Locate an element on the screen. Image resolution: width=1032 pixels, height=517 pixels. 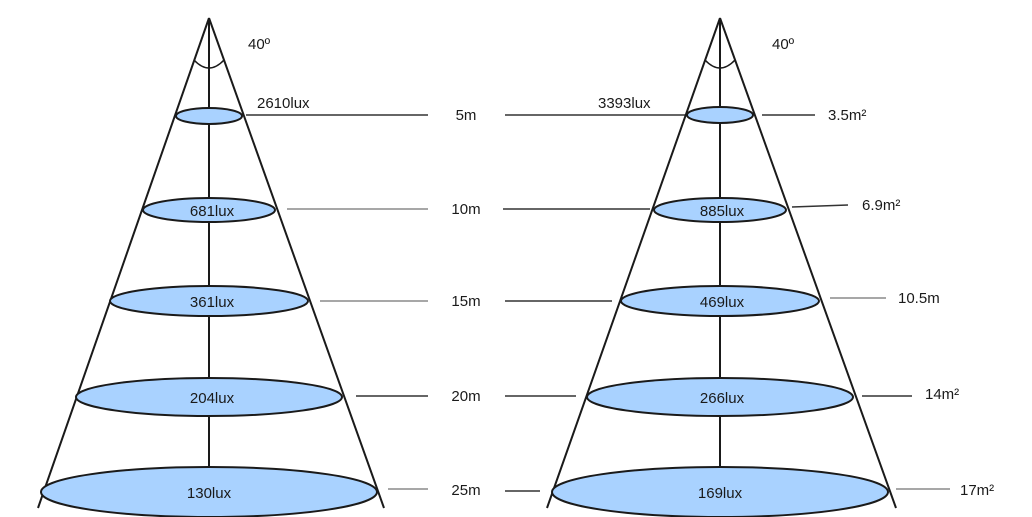
right-area-leader-10m is located at coordinates (820, 206).